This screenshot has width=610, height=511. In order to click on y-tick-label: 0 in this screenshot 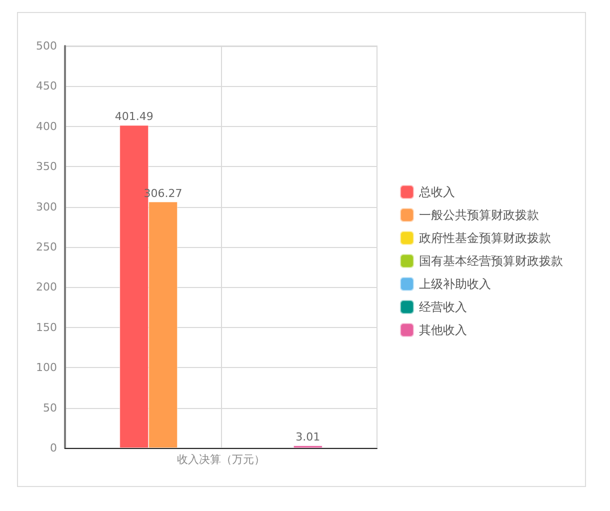, I will do `click(53, 448)`.